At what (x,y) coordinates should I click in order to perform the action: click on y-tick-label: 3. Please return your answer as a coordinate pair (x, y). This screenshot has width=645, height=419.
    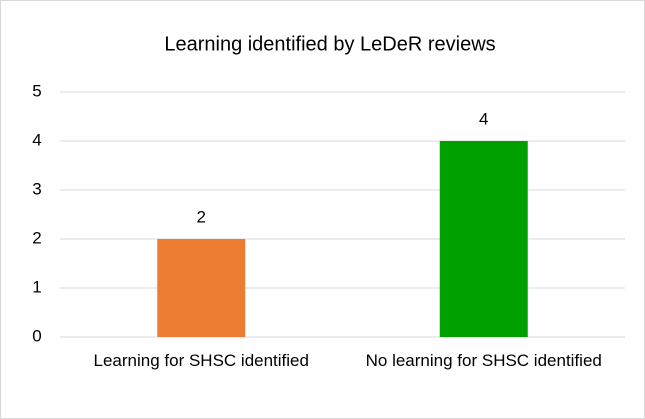
    Looking at the image, I should click on (36, 188).